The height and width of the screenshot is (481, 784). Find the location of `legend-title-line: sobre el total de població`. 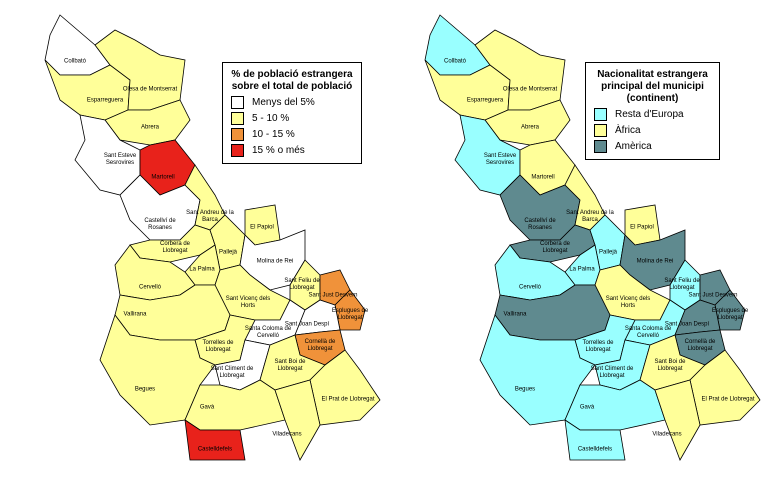

legend-title-line: sobre el total de població is located at coordinates (292, 86).